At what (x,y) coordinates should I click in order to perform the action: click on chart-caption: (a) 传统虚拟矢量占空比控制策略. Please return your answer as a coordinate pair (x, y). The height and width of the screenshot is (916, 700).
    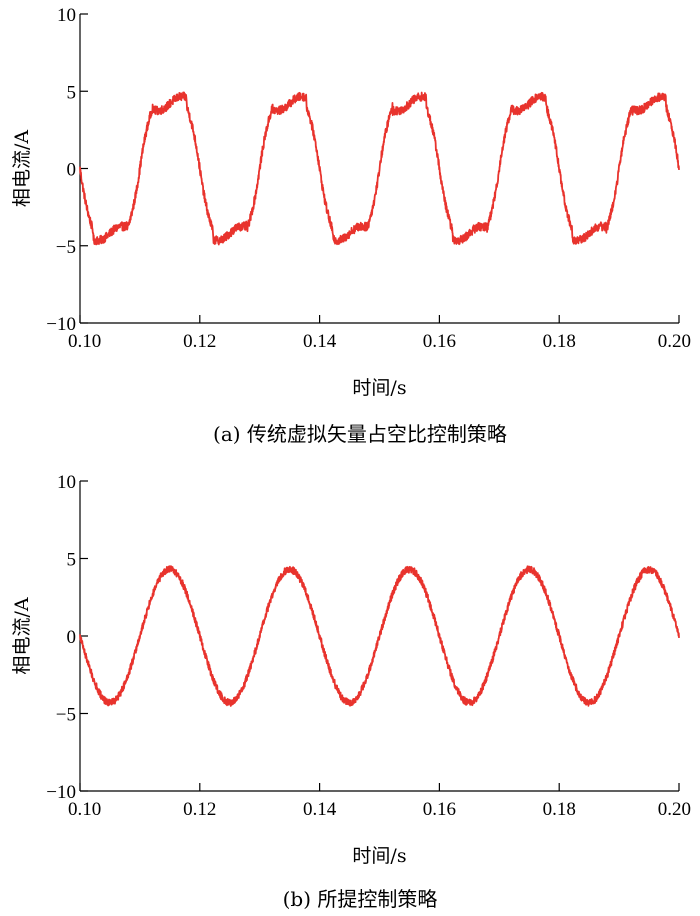
    Looking at the image, I should click on (360, 434).